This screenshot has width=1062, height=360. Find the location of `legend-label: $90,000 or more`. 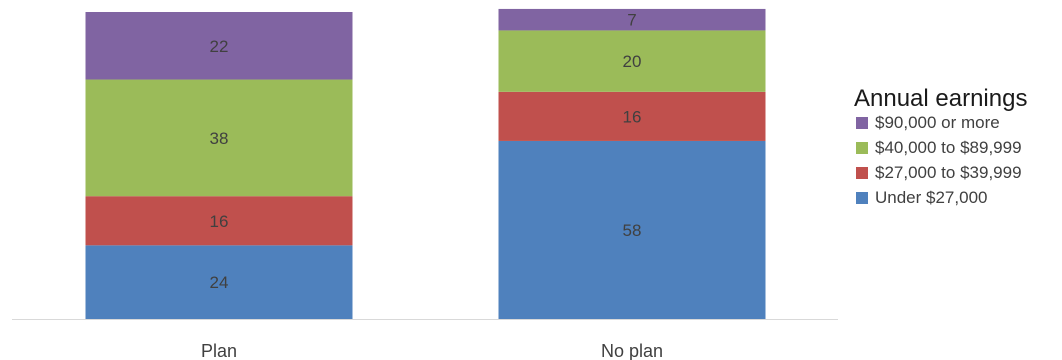

legend-label: $90,000 or more is located at coordinates (937, 122).